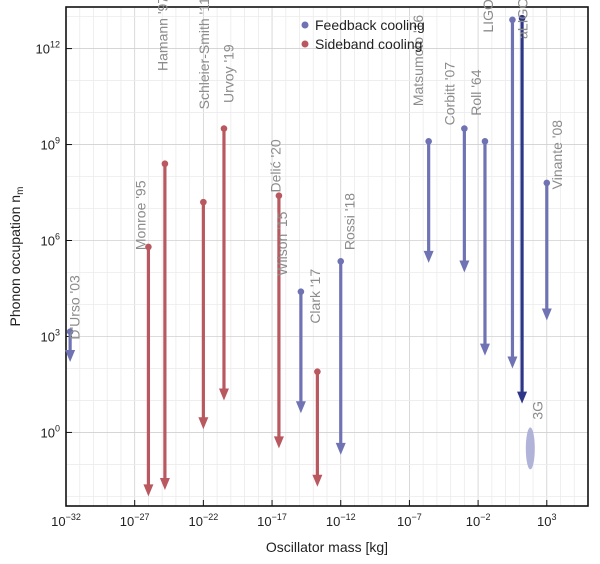 The height and width of the screenshot is (564, 600). Describe the element at coordinates (55, 45) in the screenshot. I see `y-tick-exponent: 12` at that location.